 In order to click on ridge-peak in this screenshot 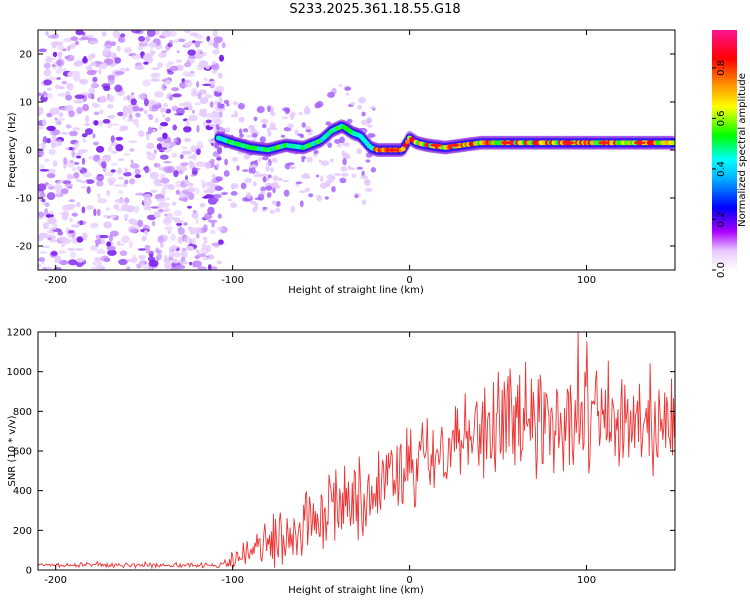, I will do `click(436, 145)`.